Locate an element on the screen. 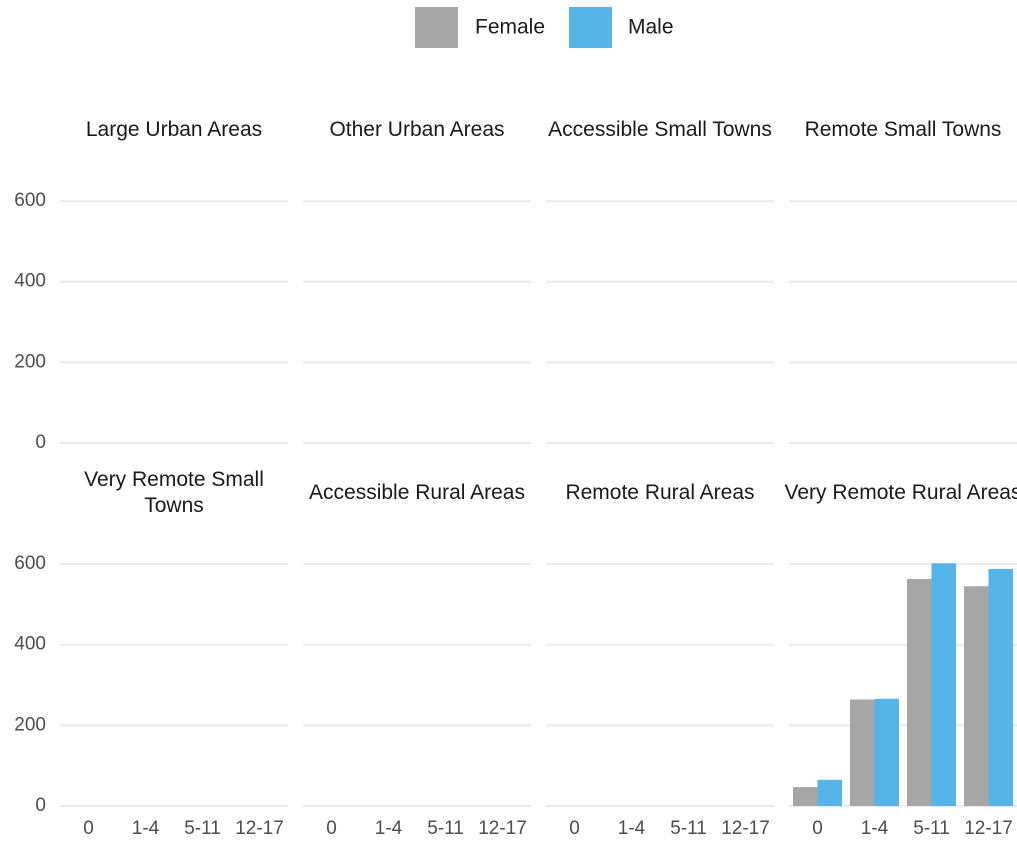 This screenshot has width=1017, height=844. panel-title: Very Remote Small Towns is located at coordinates (174, 492).